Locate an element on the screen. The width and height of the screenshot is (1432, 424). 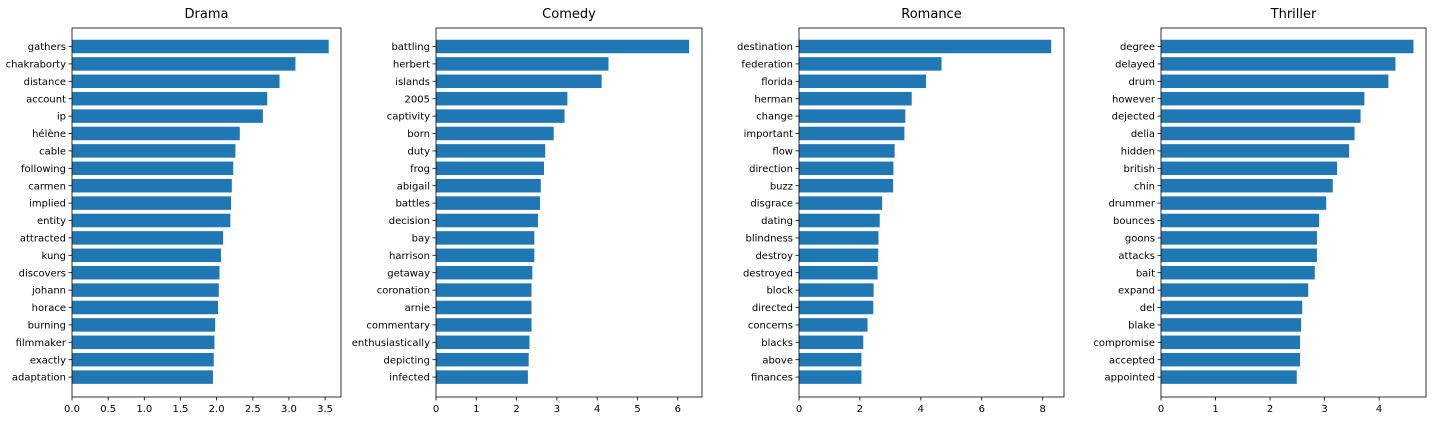
x-tick-label: 2 is located at coordinates (1270, 409).